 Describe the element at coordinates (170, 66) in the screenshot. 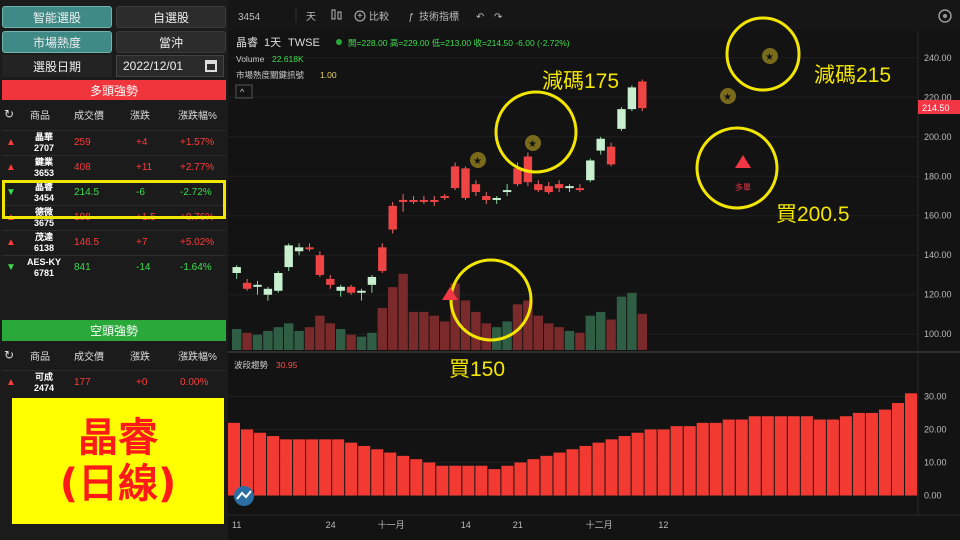

I see `date-input: 2022/12/01` at that location.